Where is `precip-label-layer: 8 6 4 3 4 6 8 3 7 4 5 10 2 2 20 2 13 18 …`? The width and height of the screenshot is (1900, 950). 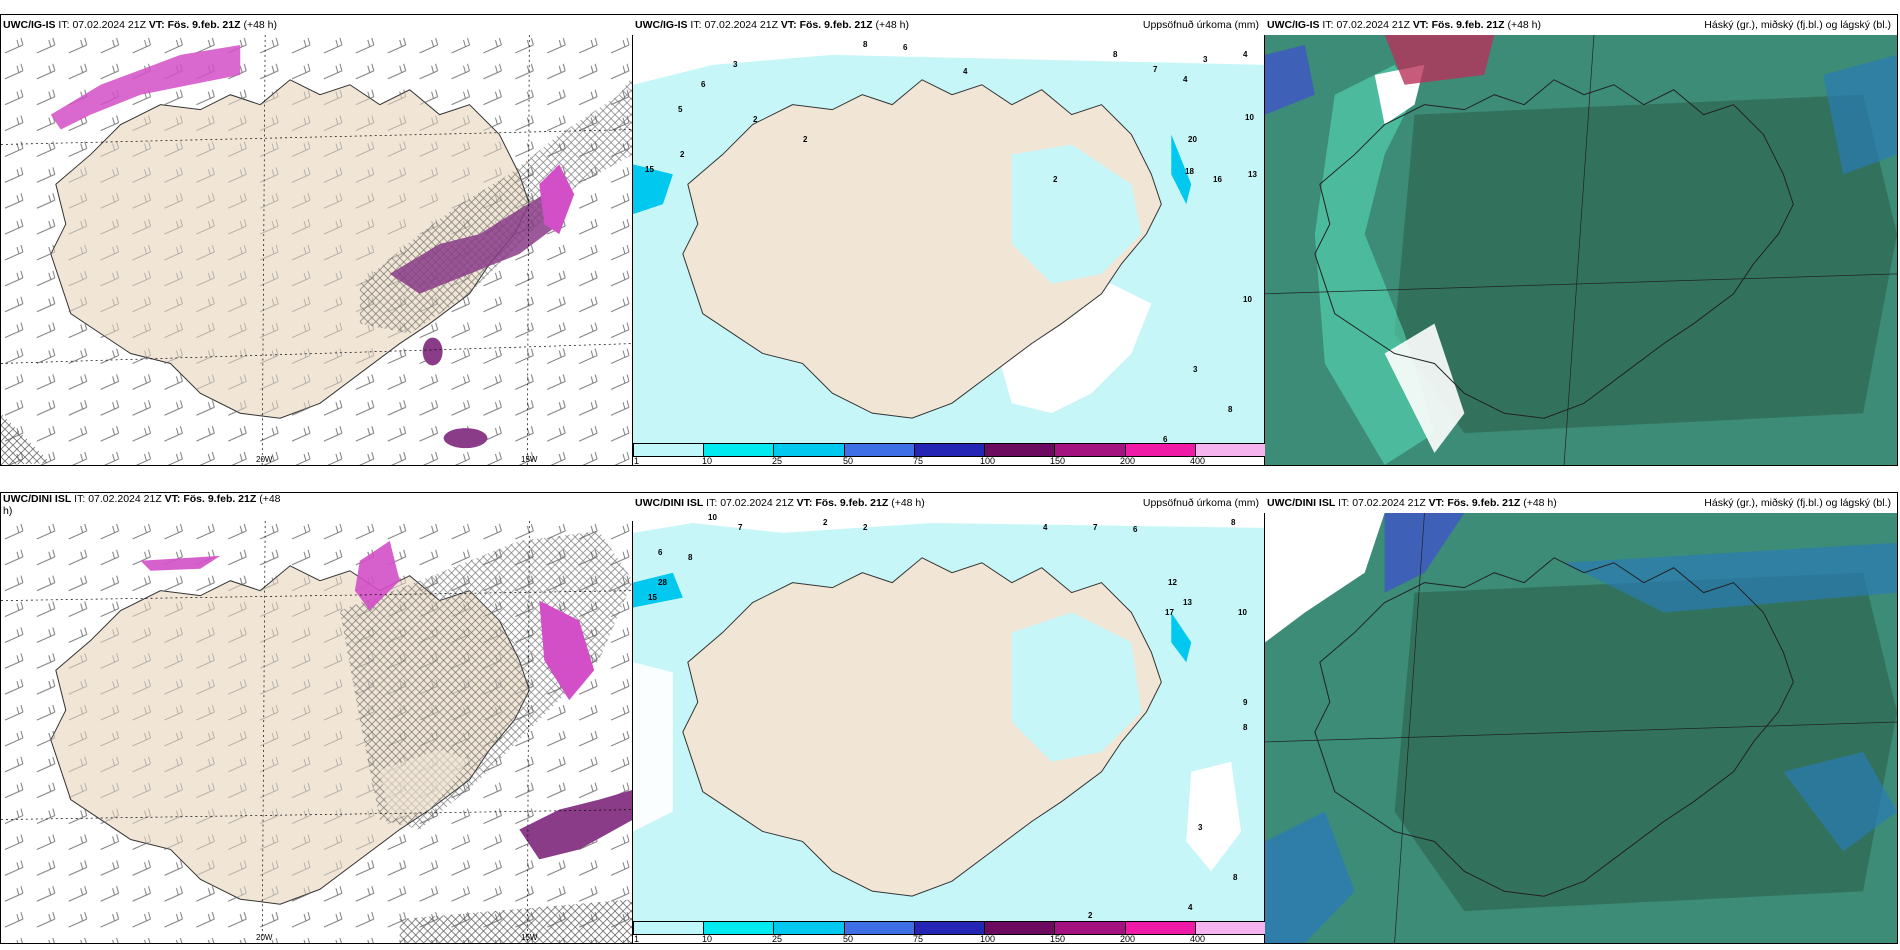
precip-label-layer: 8 6 4 3 4 6 8 3 7 4 5 10 2 2 20 2 13 18 … is located at coordinates (949, 239).